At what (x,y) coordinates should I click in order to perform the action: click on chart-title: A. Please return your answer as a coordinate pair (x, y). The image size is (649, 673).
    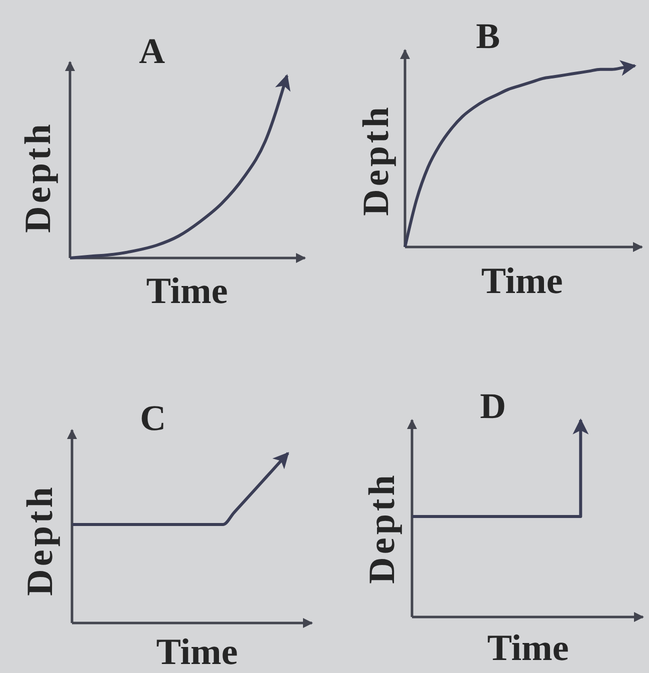
    Looking at the image, I should click on (152, 51).